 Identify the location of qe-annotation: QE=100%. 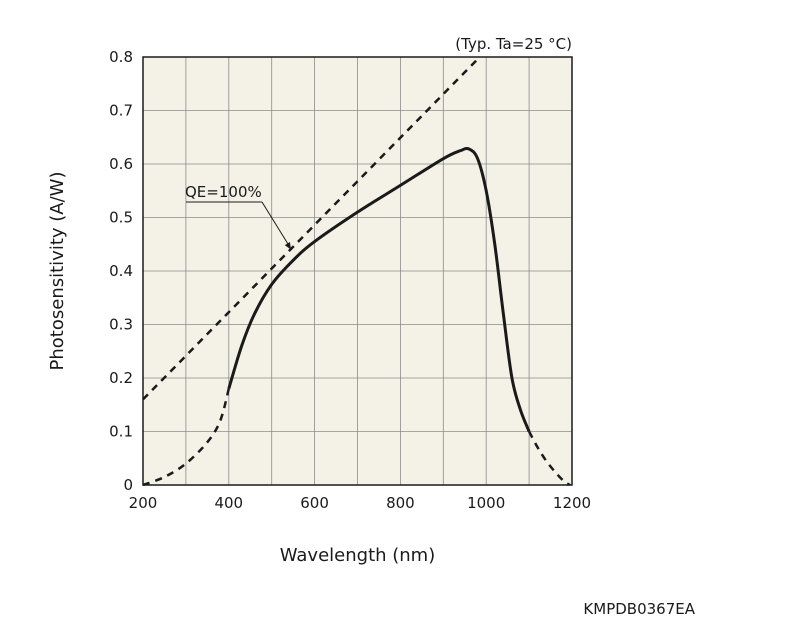
(238, 216).